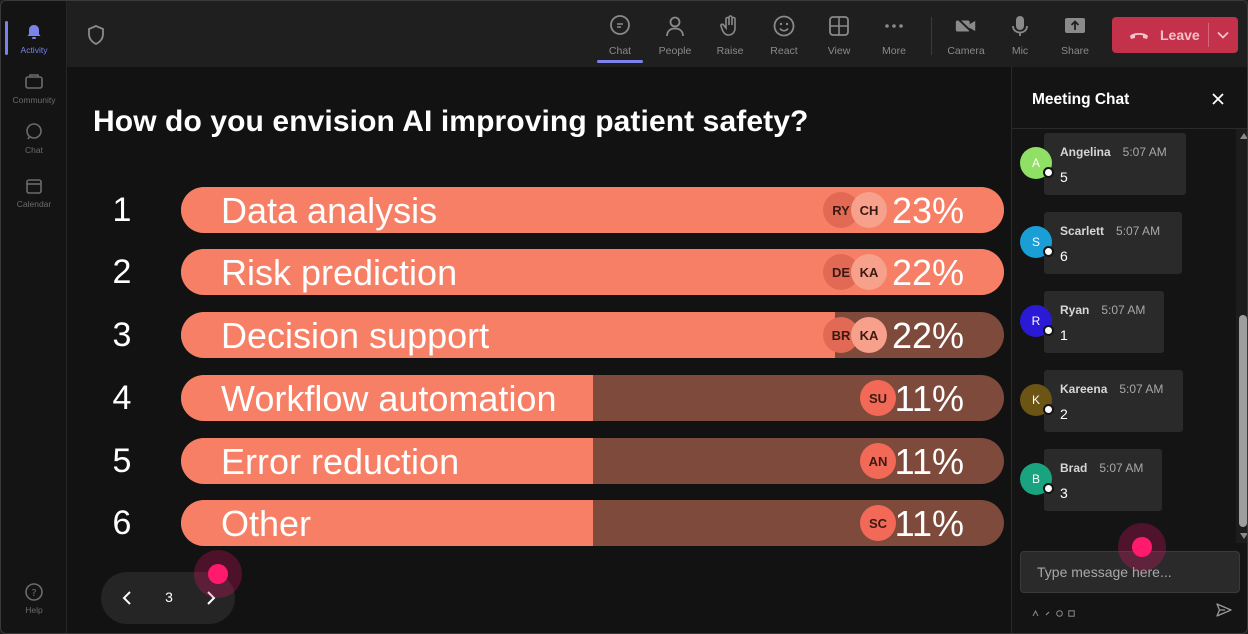 This screenshot has height=634, width=1248. Describe the element at coordinates (1113, 401) in the screenshot. I see `message-bubble: Kareena 5:07 AM 2` at that location.